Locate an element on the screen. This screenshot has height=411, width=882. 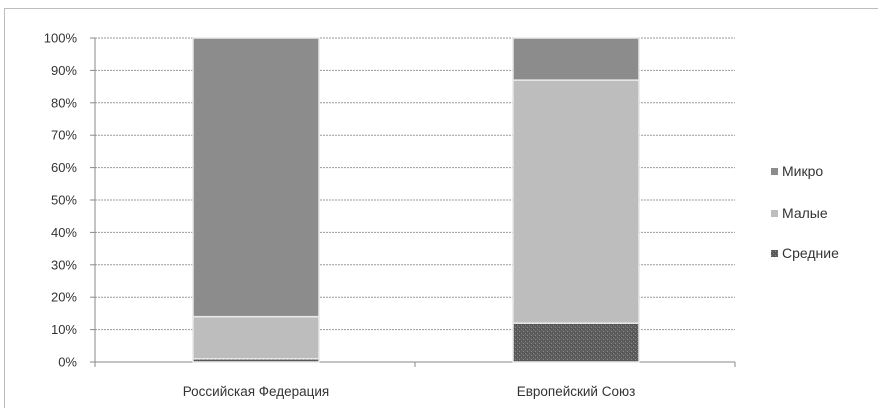
y-tick-label: 20% is located at coordinates (64, 297).